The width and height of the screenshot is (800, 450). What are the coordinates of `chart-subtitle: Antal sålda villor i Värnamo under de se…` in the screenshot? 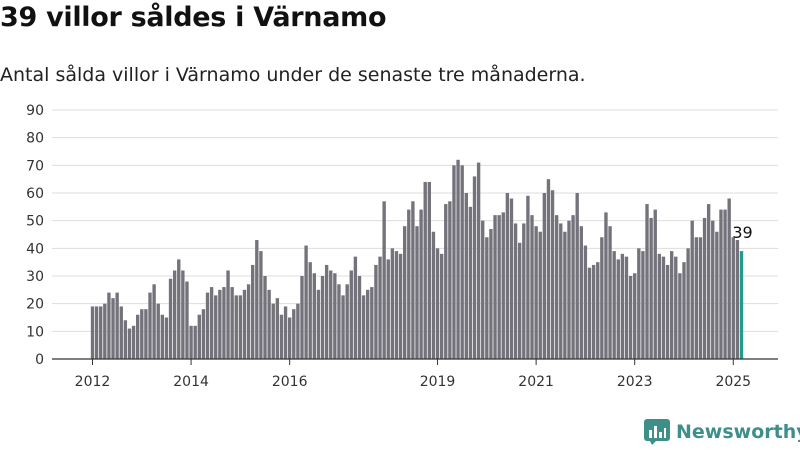 It's located at (293, 75).